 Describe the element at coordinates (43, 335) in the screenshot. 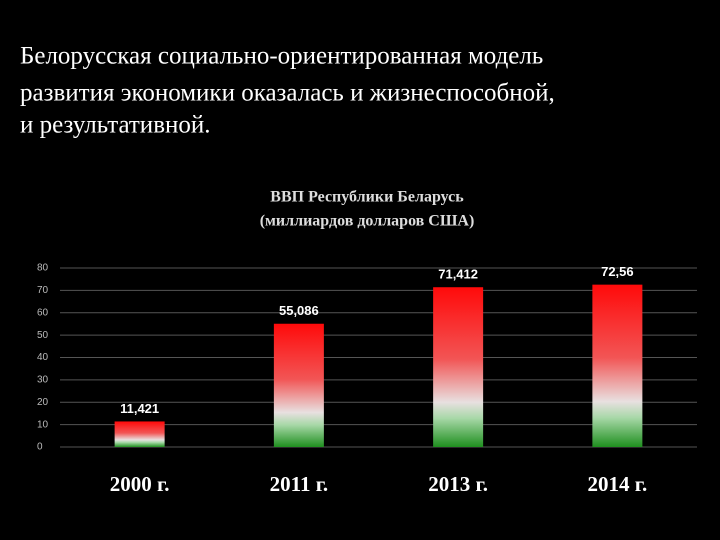

I see `y-tick-label: 50` at that location.